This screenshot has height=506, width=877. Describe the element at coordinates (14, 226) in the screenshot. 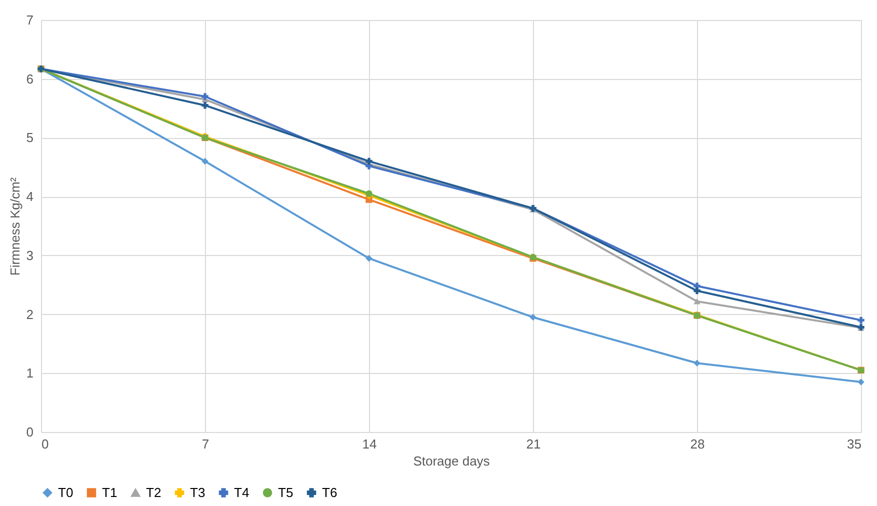

I see `y-axis-title: Firmness Kg/cm²` at that location.